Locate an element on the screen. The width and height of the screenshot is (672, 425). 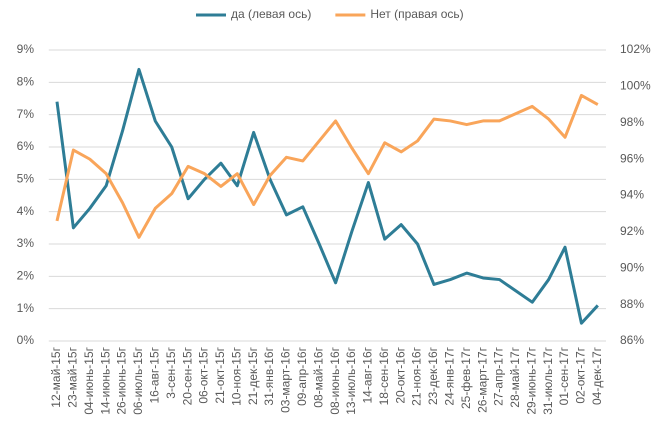
x-tick-label: 04-июнь-15г is located at coordinates (89, 380).